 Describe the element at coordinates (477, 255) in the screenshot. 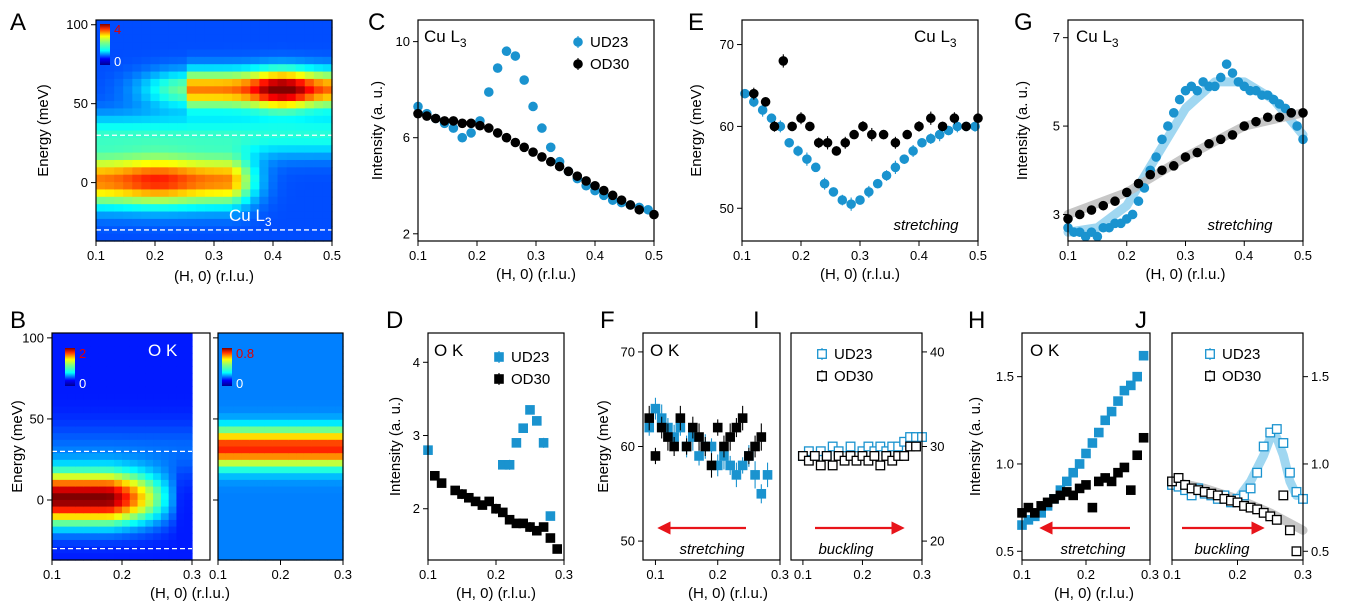

I see `x-tick-label: 0.2` at that location.